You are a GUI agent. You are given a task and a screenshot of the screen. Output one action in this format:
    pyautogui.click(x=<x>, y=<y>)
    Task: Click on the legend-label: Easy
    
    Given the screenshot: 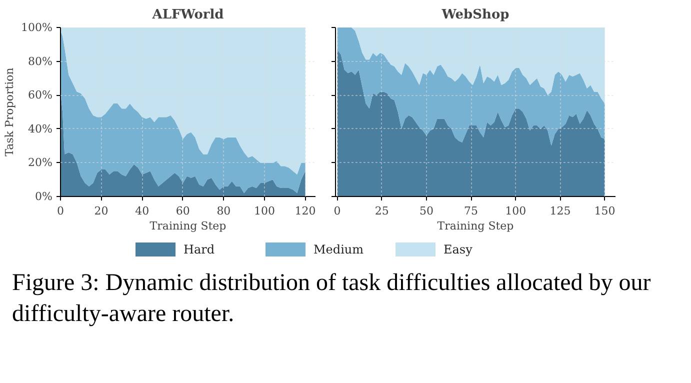 What is the action you would take?
    pyautogui.click(x=458, y=249)
    